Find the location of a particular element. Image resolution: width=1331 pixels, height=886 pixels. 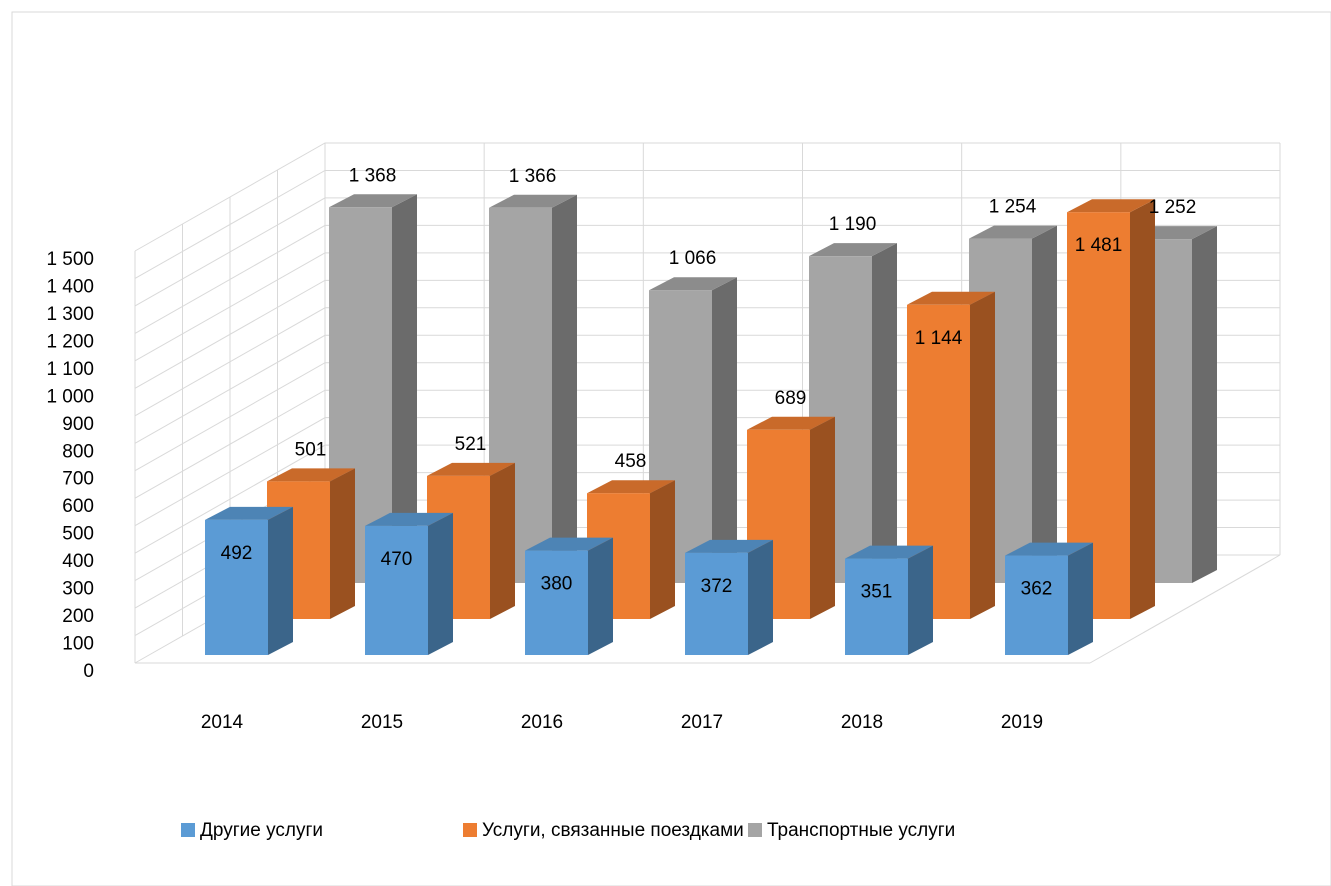

data-label: 501 is located at coordinates (311, 449).